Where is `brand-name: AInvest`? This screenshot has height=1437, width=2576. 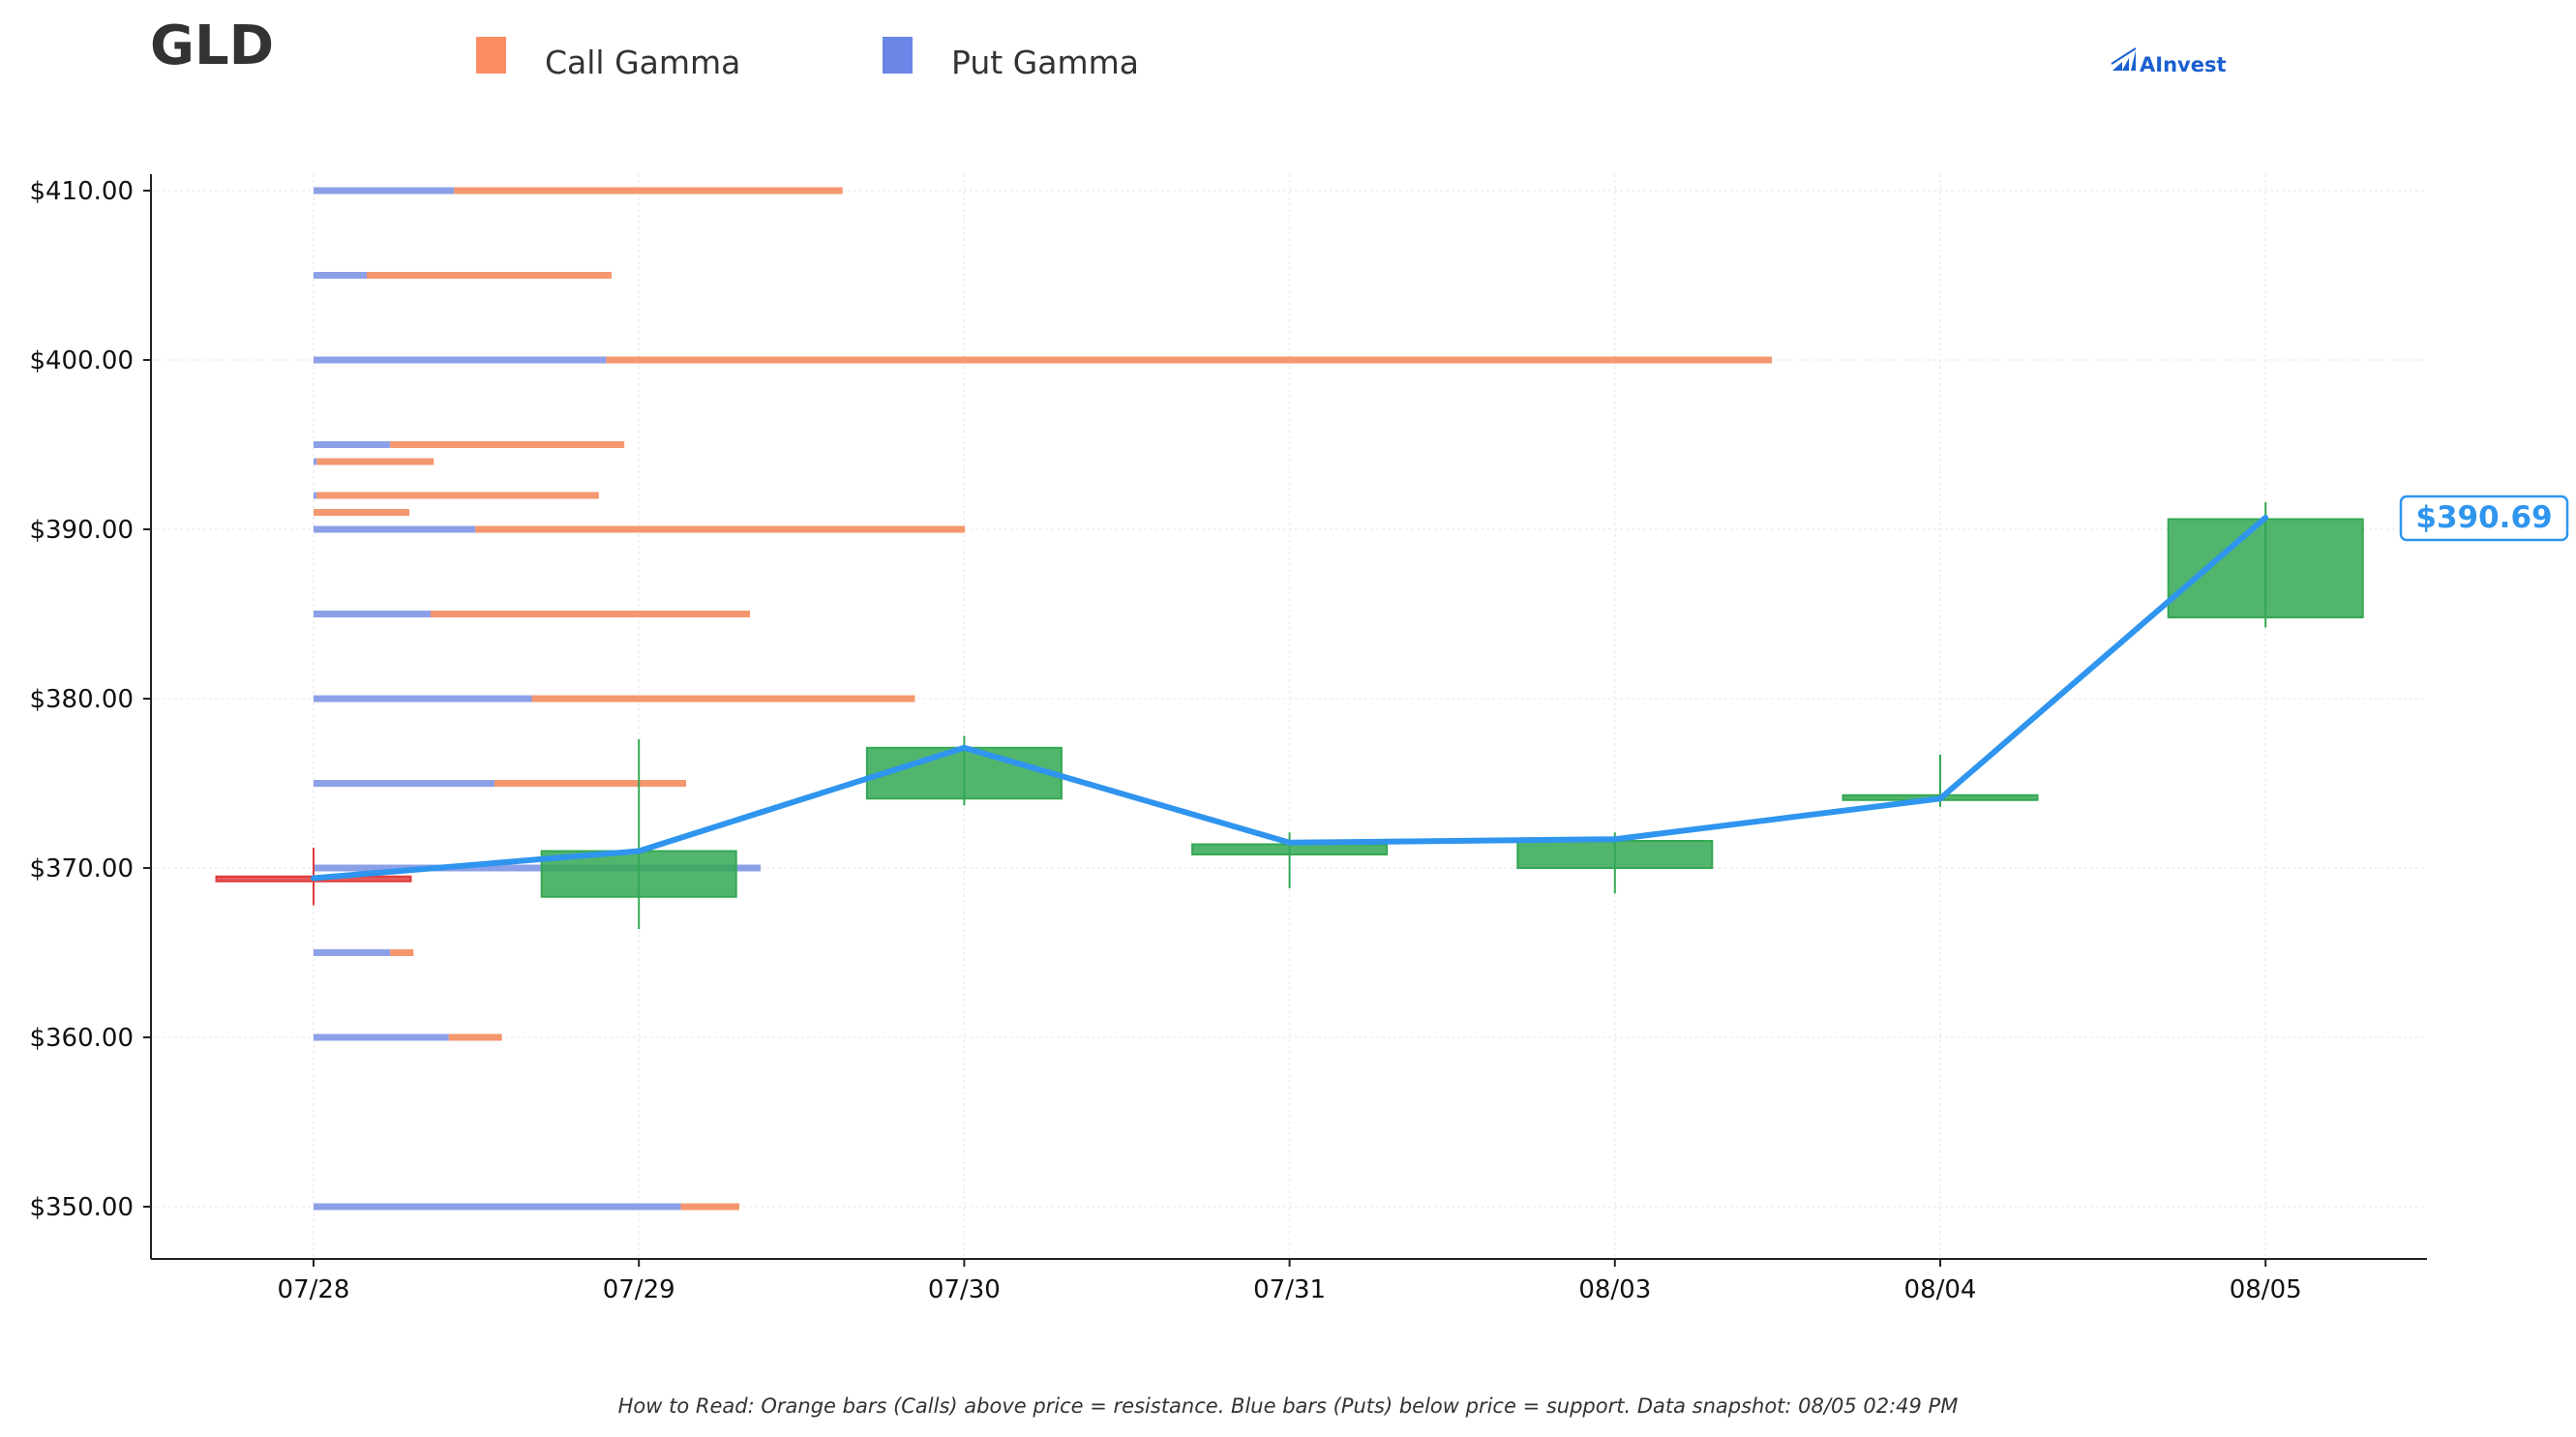 brand-name: AInvest is located at coordinates (2183, 64).